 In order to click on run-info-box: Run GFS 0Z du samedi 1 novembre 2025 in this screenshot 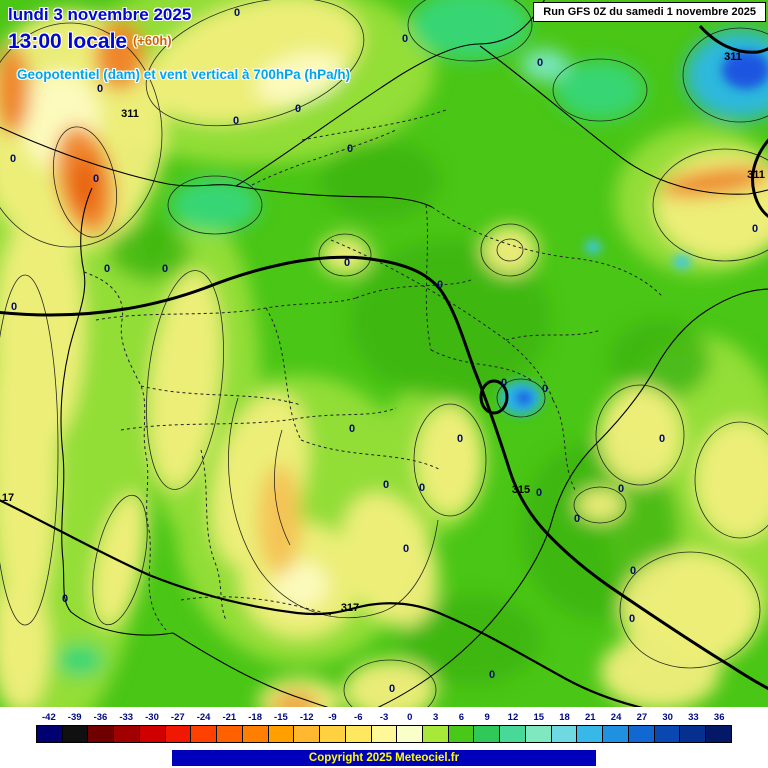, I will do `click(649, 12)`.